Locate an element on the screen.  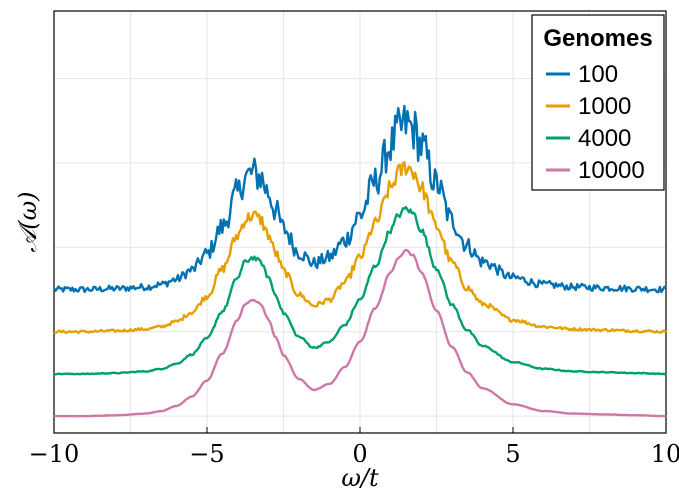
legend-label-1000: 1000 is located at coordinates (604, 106).